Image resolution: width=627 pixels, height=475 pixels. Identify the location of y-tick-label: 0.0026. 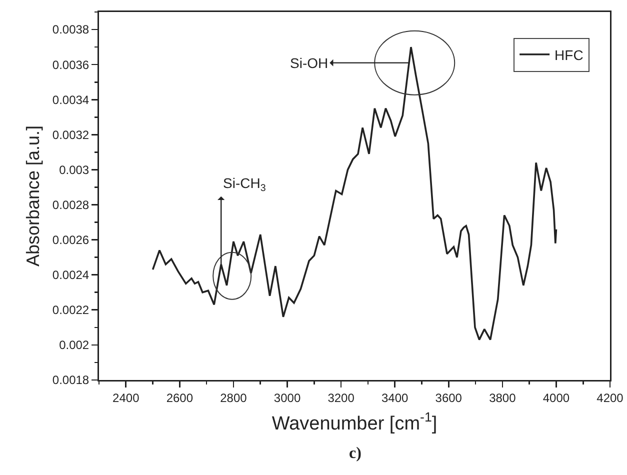
(71, 240).